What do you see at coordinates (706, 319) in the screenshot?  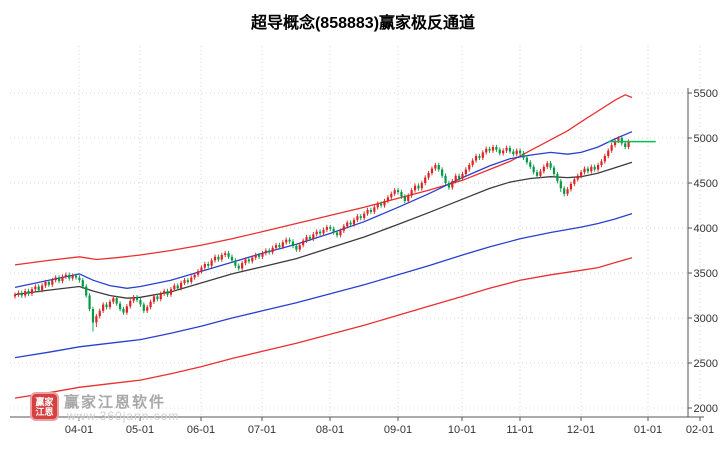 I see `y-tick-label: 3000` at bounding box center [706, 319].